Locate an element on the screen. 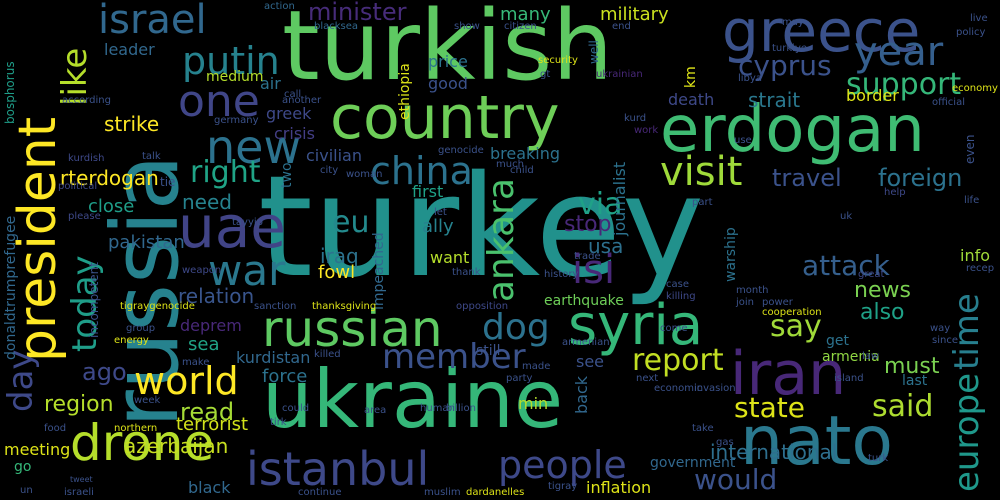  word-force: force is located at coordinates (285, 376).